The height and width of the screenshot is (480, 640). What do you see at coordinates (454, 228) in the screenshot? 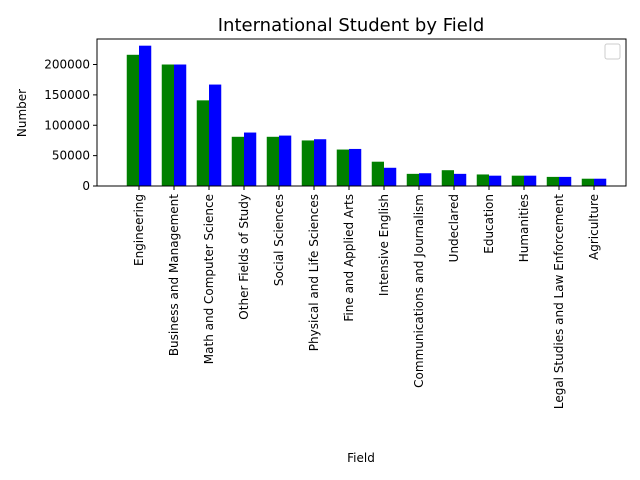
I see `x-tick-label: Undeclared` at bounding box center [454, 228].